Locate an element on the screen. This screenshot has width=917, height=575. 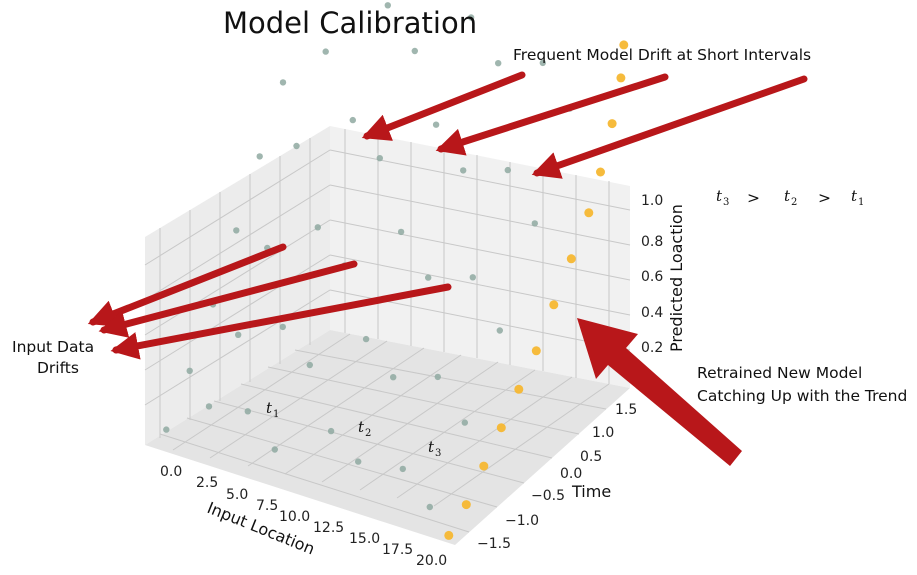
t2-base: t is located at coordinates (361, 427).